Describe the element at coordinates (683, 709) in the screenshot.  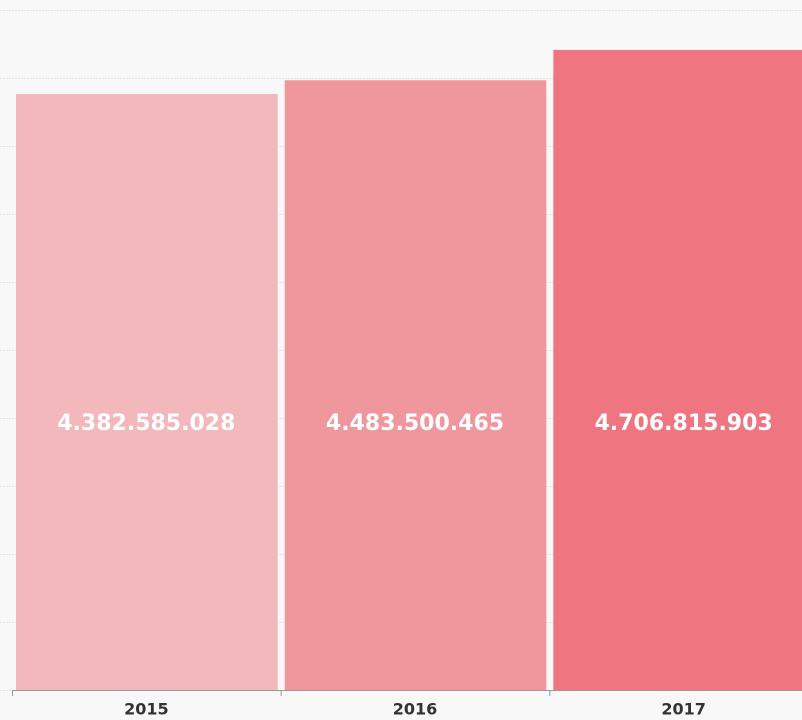
I see `x-tick-label: 2017` at that location.